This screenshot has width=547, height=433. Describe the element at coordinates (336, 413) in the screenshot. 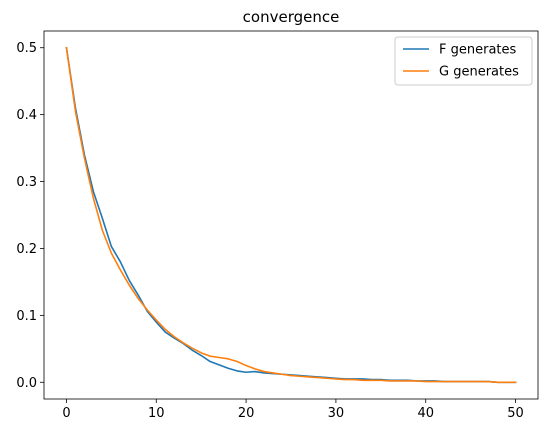

I see `x-tick-label: 30` at that location.